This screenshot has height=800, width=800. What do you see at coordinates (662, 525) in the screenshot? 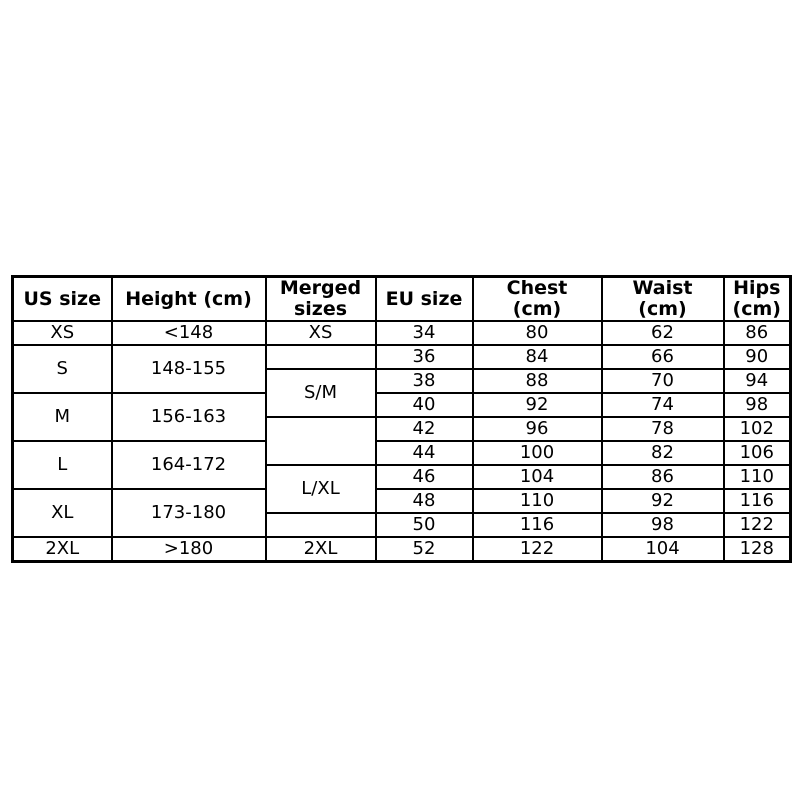
I see `waist-cell: 98` at bounding box center [662, 525].